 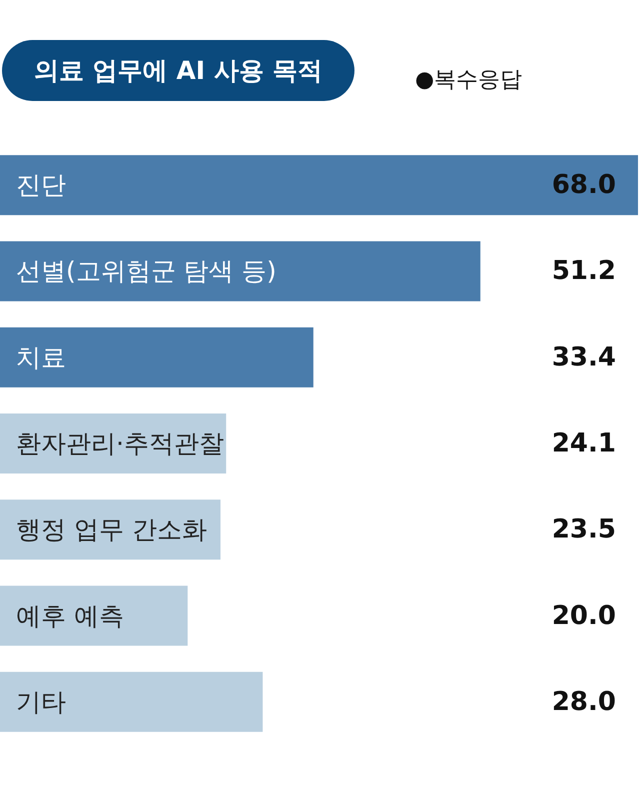 What do you see at coordinates (70, 615) in the screenshot?
I see `y-tick-label: 예후 예측` at bounding box center [70, 615].